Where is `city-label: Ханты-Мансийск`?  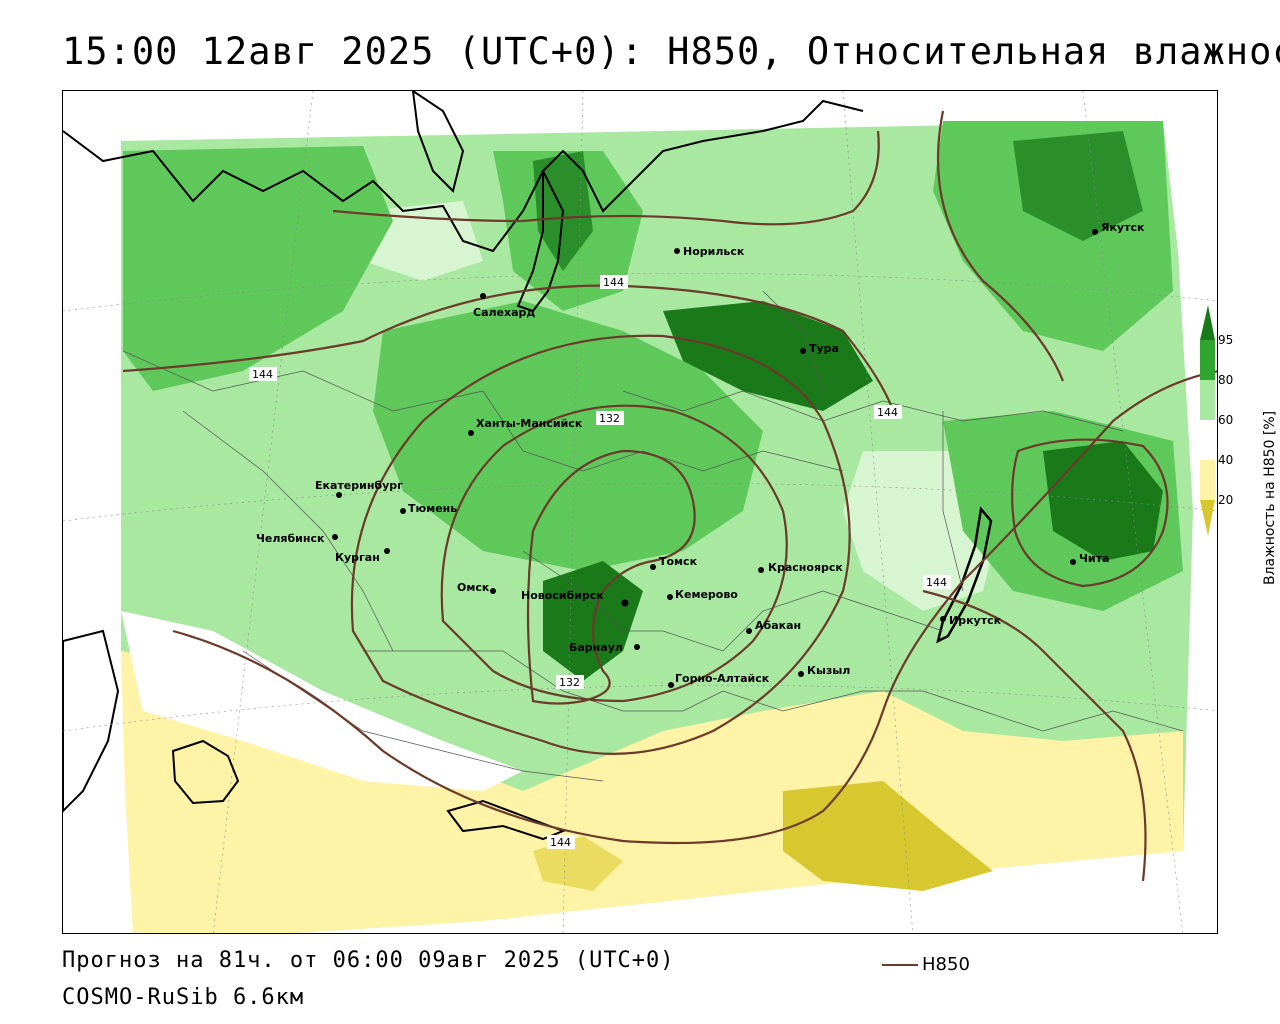 city-label: Ханты-Мансийск is located at coordinates (529, 423).